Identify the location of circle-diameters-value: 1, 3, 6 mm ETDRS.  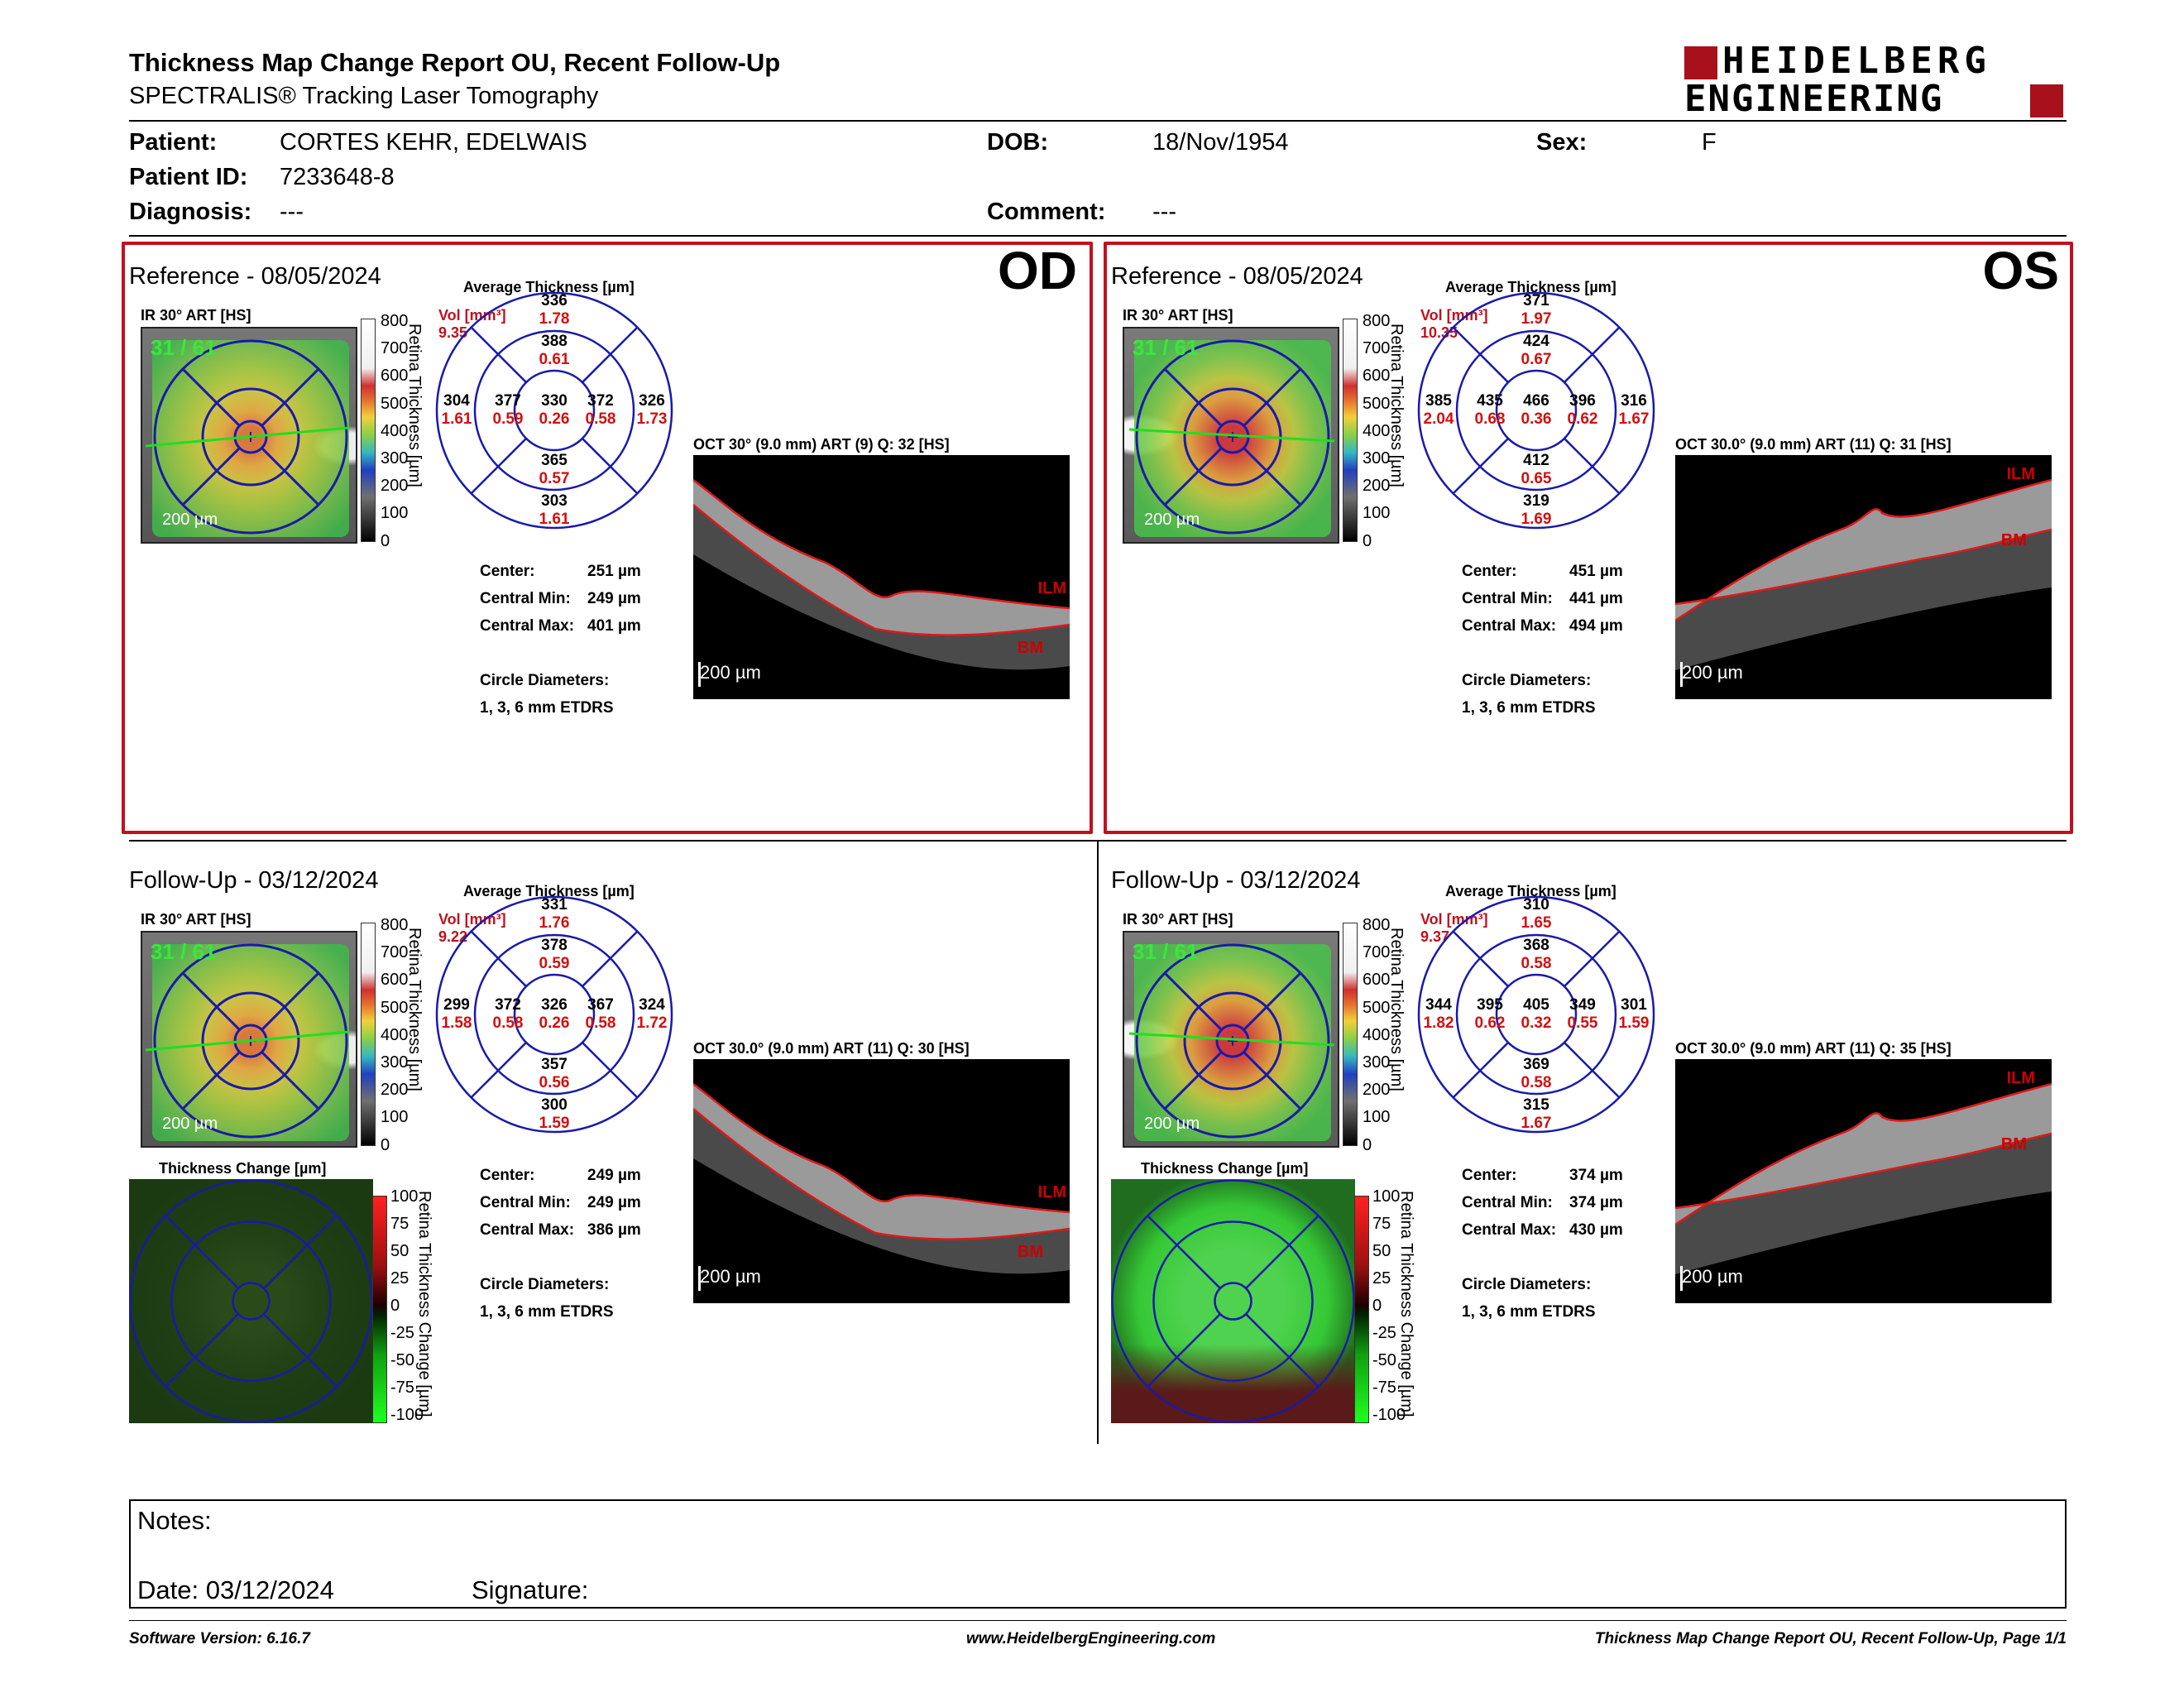
(1529, 708).